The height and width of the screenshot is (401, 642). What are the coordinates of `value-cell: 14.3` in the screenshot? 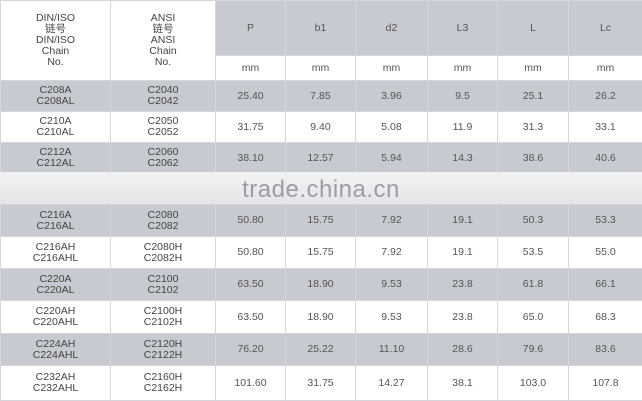 It's located at (463, 158).